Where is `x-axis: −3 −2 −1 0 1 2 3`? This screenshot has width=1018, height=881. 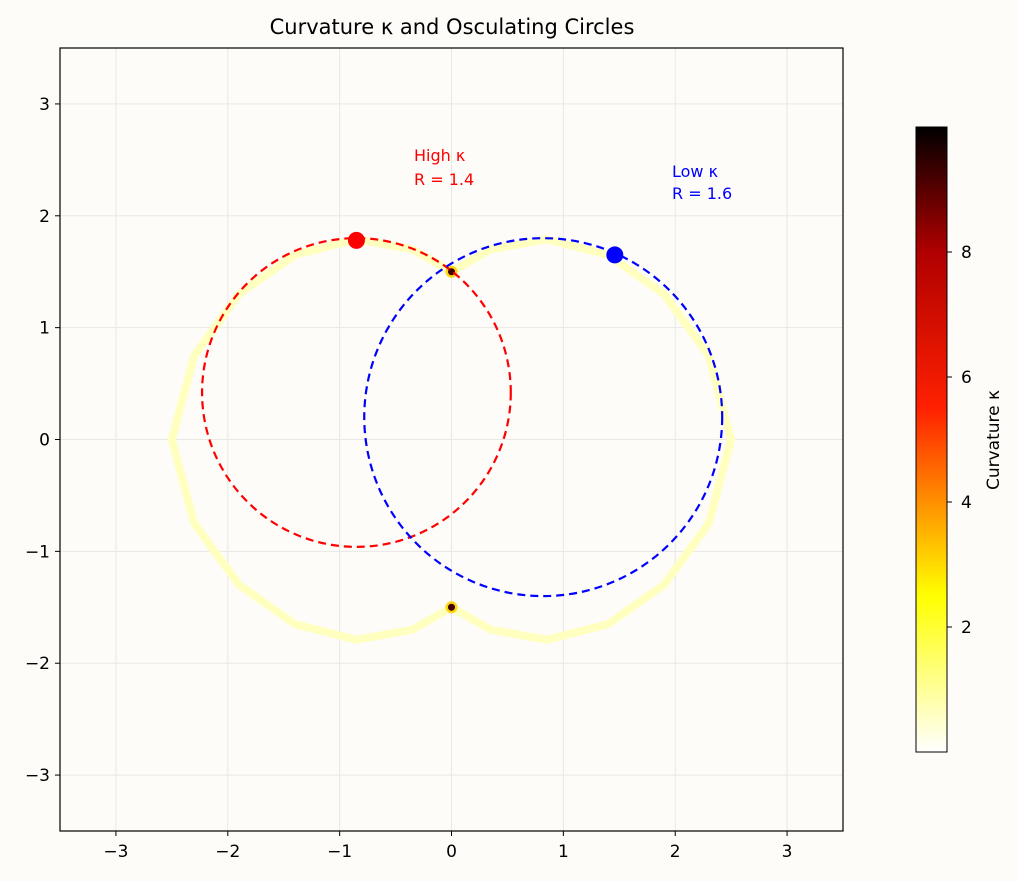 x-axis: −3 −2 −1 0 1 2 3 is located at coordinates (447, 846).